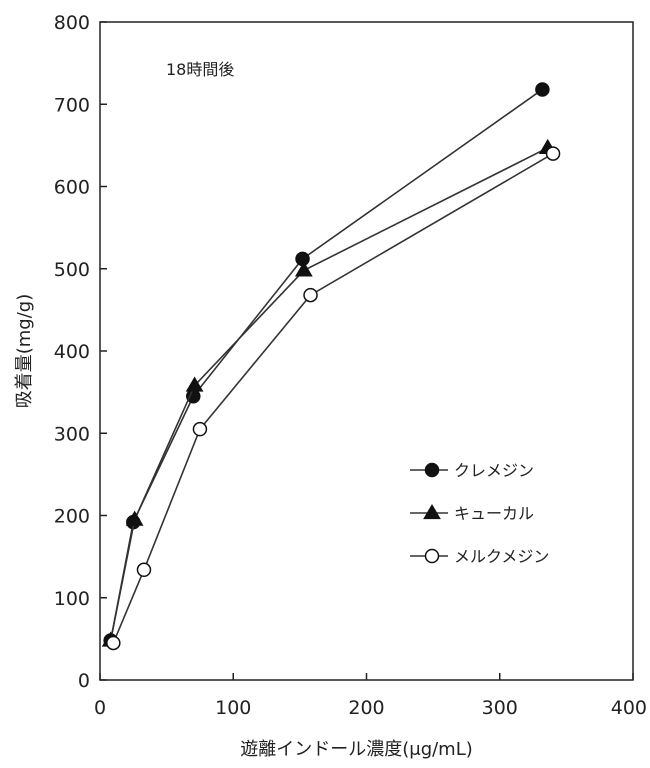  Describe the element at coordinates (72, 270) in the screenshot. I see `y-tick-label: 500` at that location.